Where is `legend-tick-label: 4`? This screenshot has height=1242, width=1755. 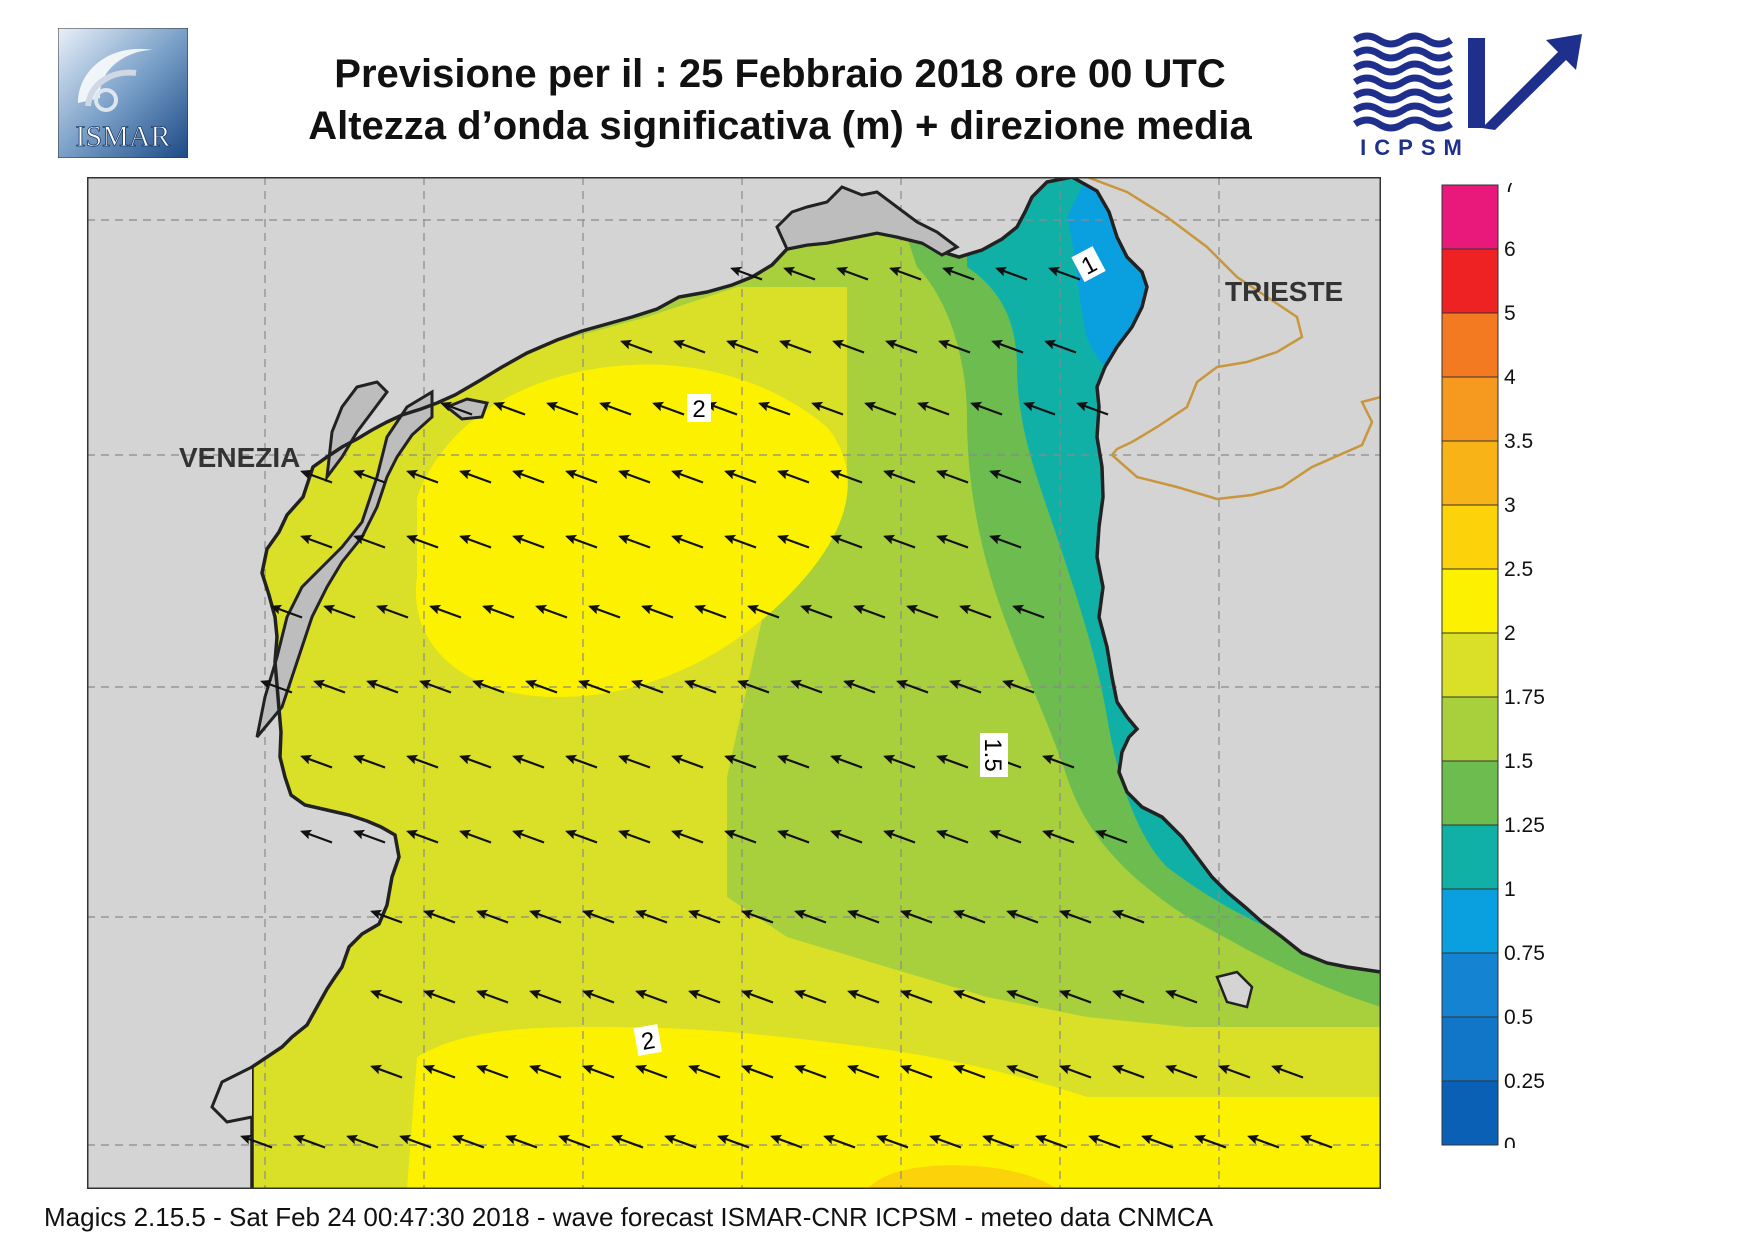
legend-tick-label: 4 is located at coordinates (1510, 377).